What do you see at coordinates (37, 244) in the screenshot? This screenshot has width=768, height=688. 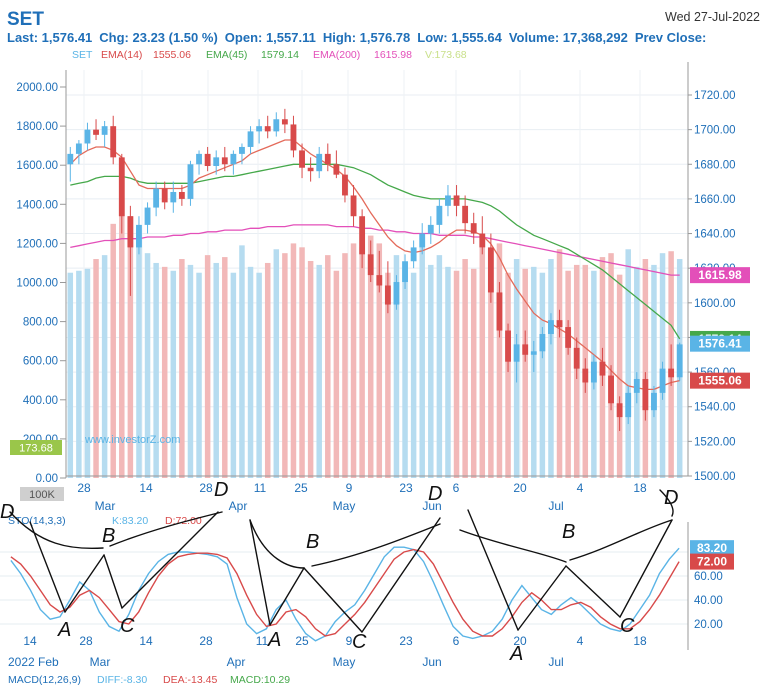 I see `left-tick-label: 1200.00` at bounding box center [37, 244].